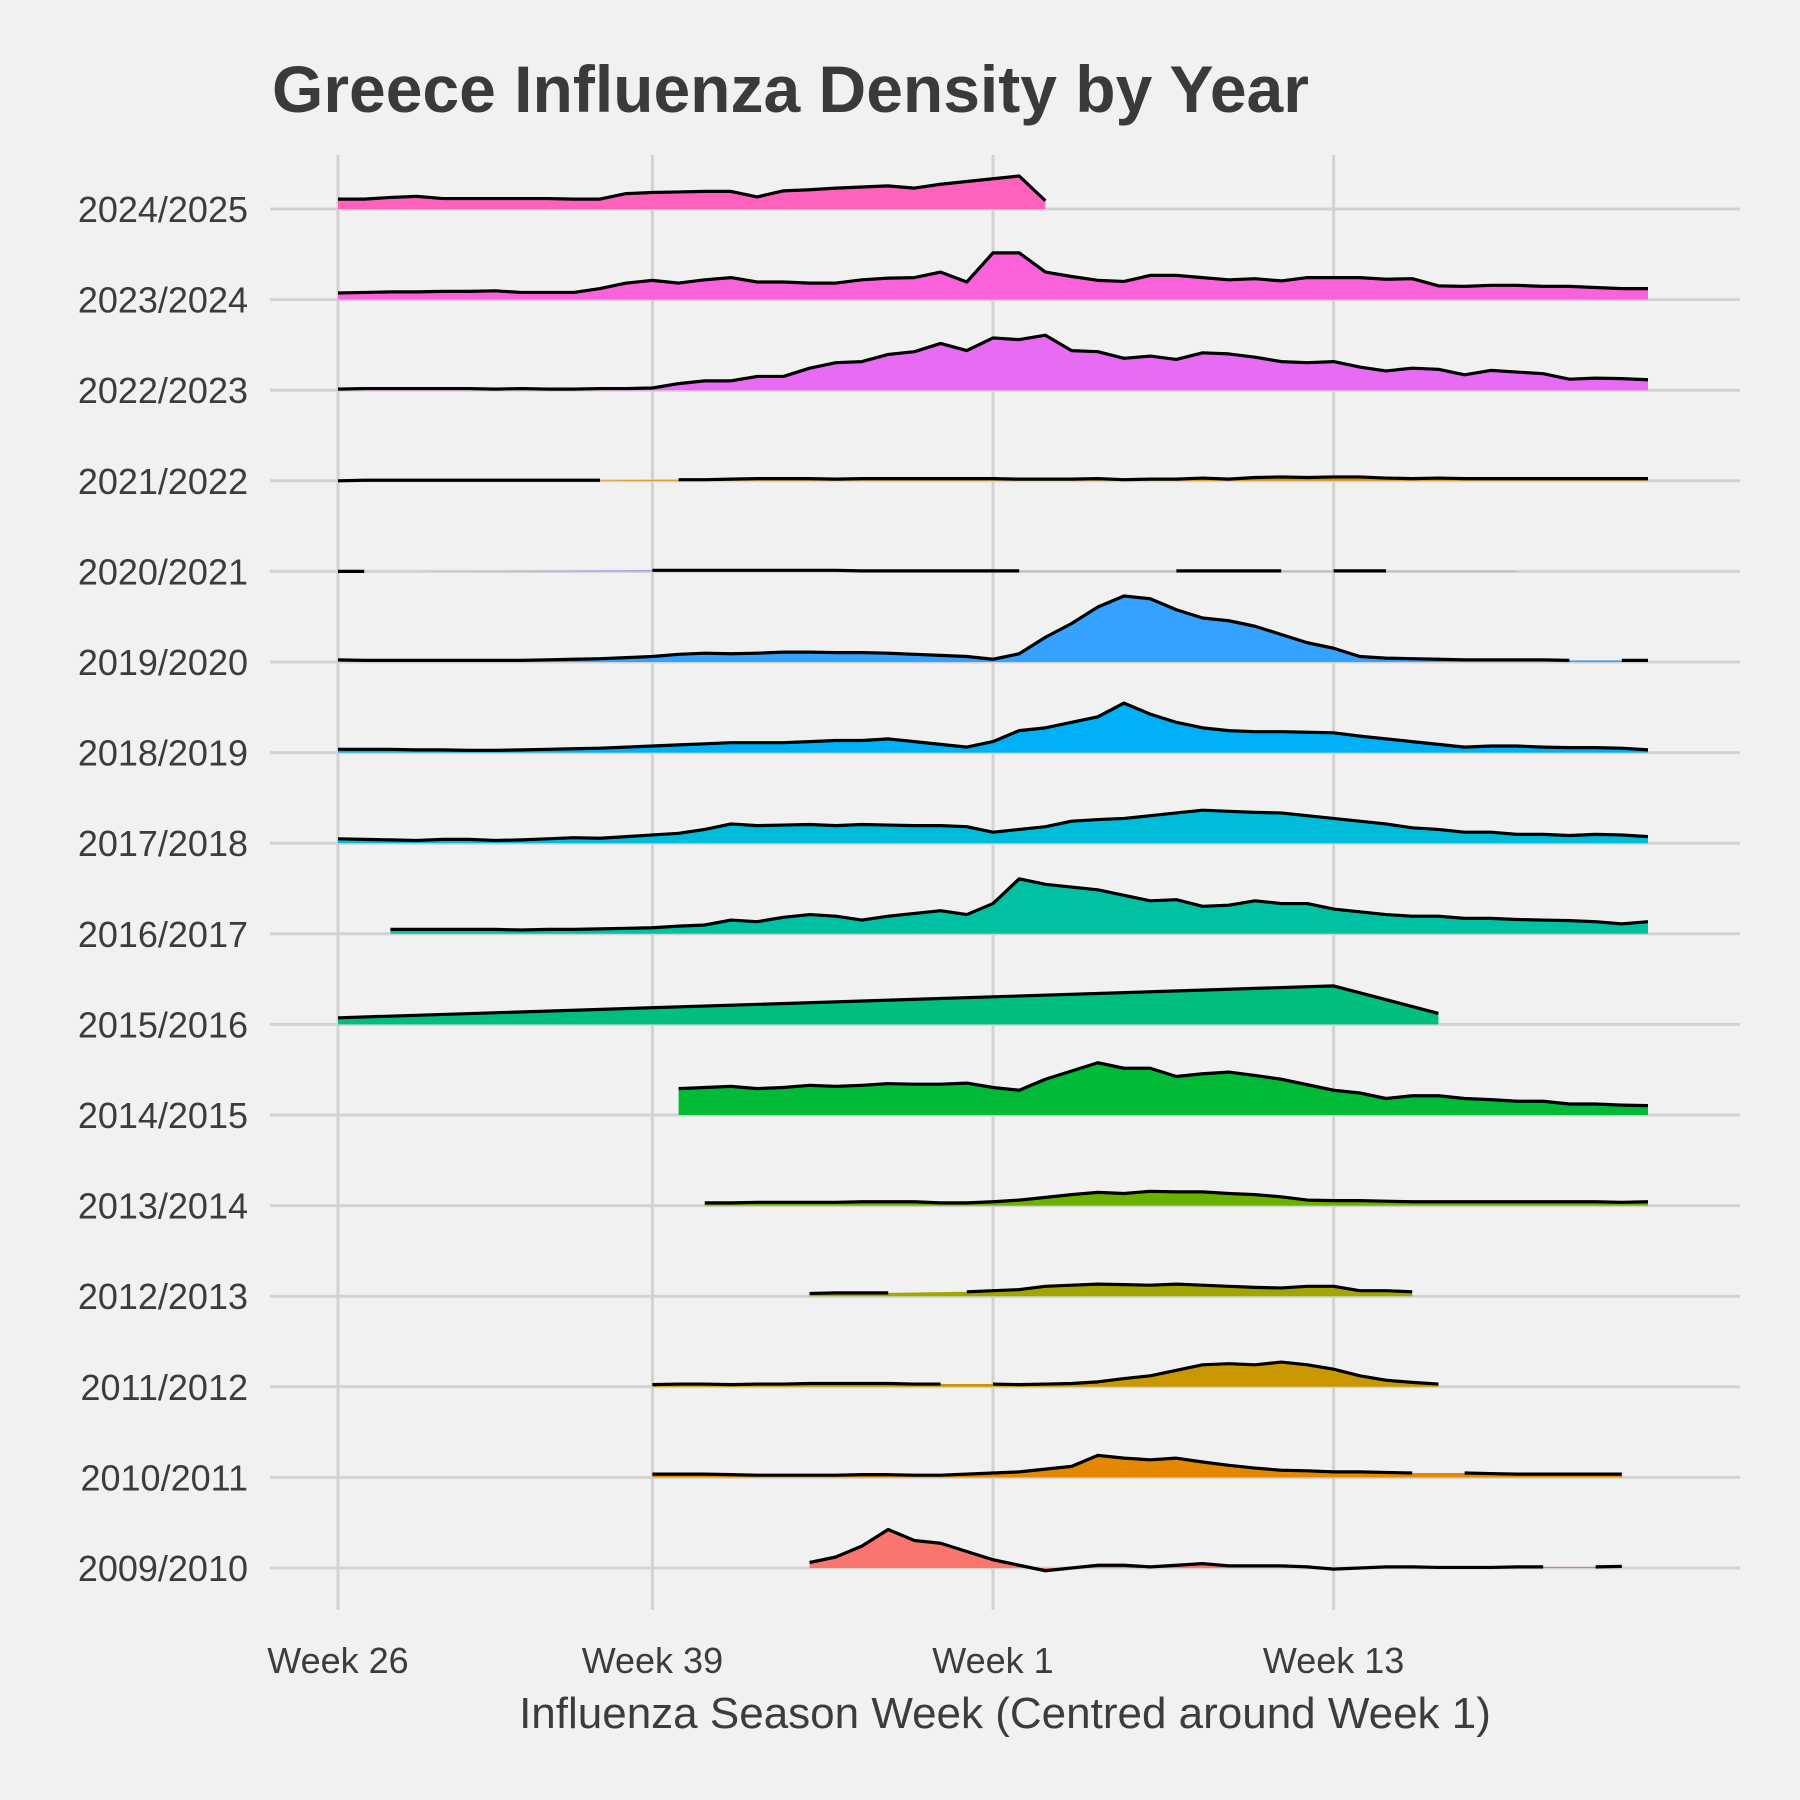  Describe the element at coordinates (992, 1660) in the screenshot. I see `x-tick-label: Week 1` at that location.